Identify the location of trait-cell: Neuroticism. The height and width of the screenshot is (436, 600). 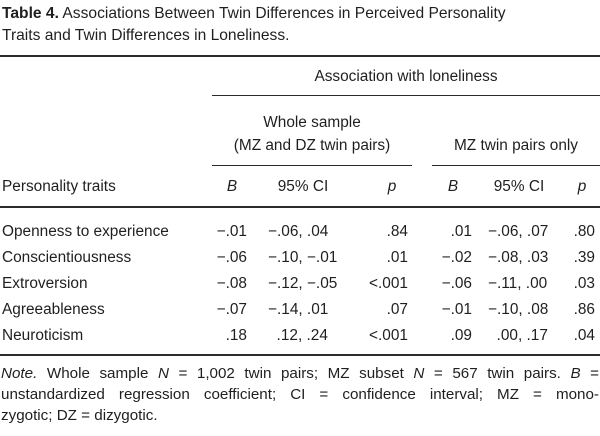
(43, 335).